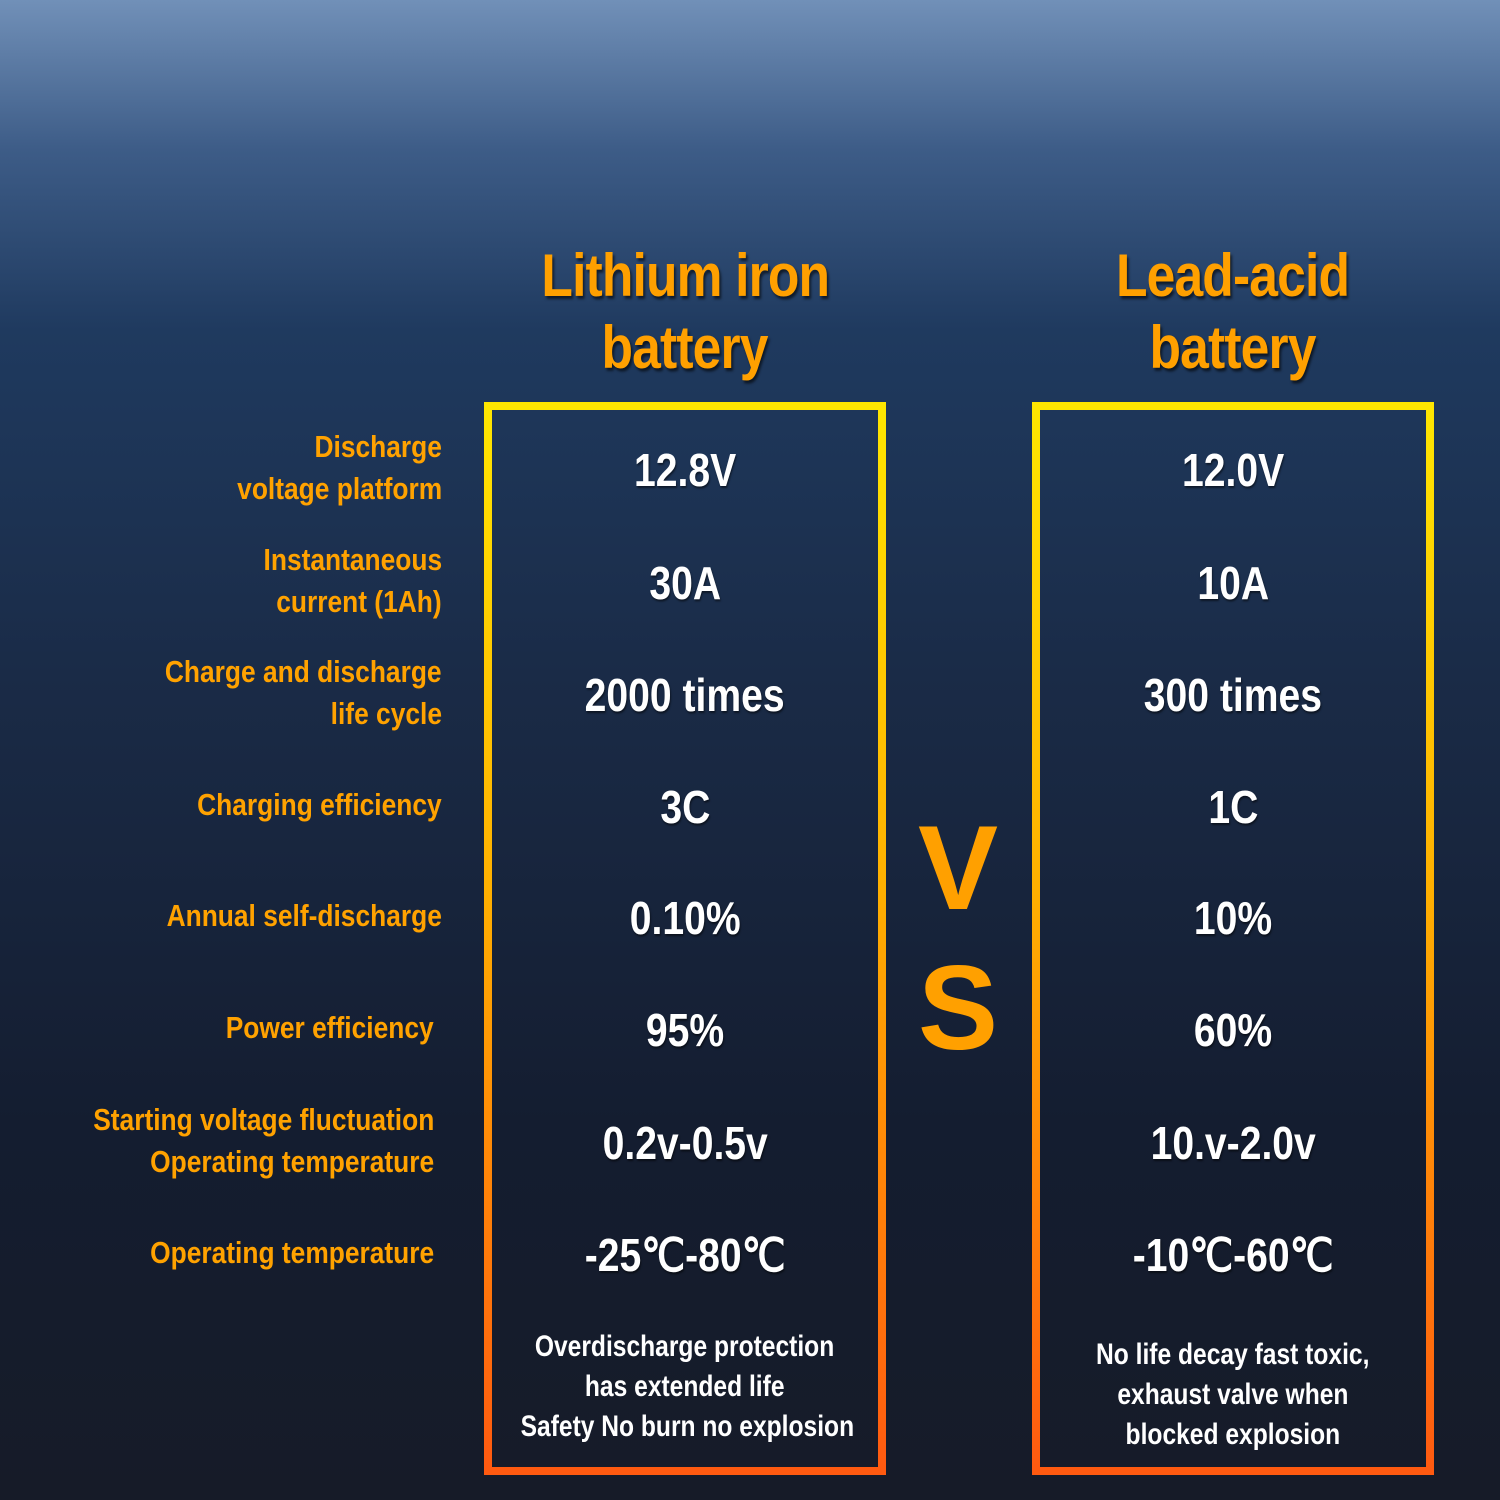  Describe the element at coordinates (330, 1027) in the screenshot. I see `row-label: Power efficiency` at that location.